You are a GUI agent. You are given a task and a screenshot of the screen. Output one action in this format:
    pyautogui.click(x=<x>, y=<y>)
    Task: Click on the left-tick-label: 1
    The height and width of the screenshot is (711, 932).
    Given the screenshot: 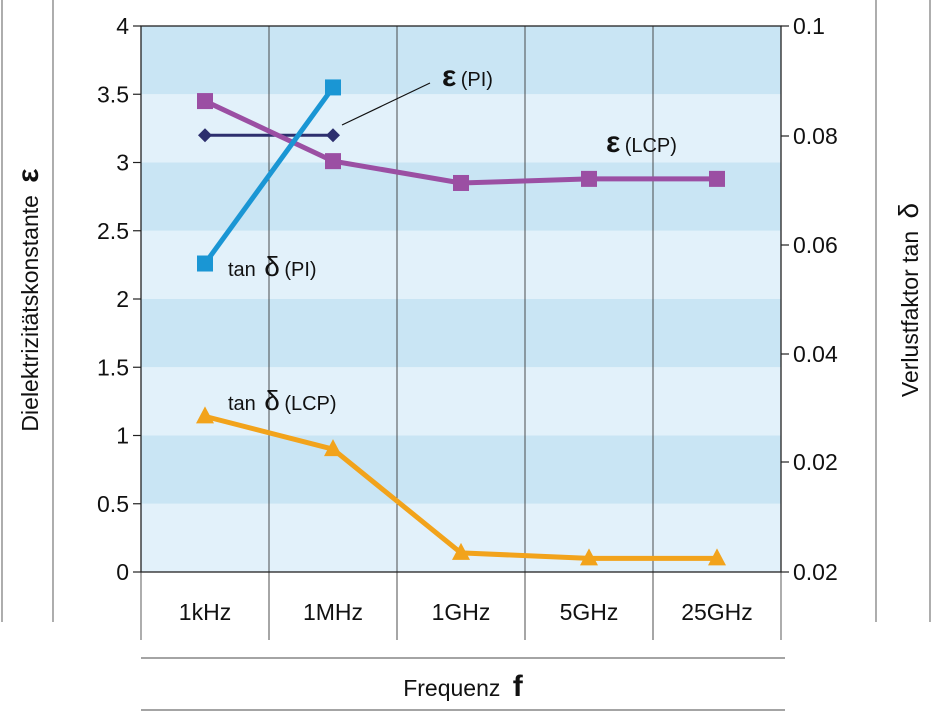 What is the action you would take?
    pyautogui.click(x=122, y=436)
    